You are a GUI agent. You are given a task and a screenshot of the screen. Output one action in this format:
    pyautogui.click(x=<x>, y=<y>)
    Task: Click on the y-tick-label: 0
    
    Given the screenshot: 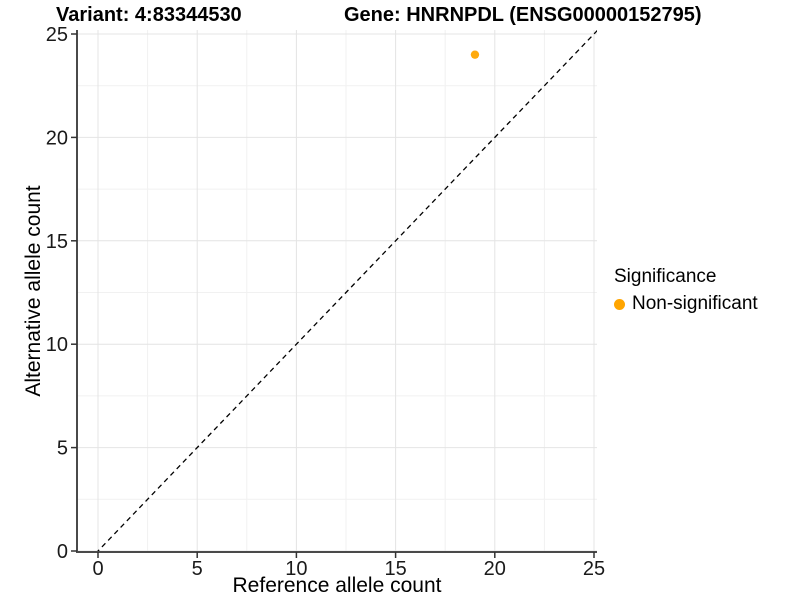 What is the action you would take?
    pyautogui.click(x=62, y=552)
    